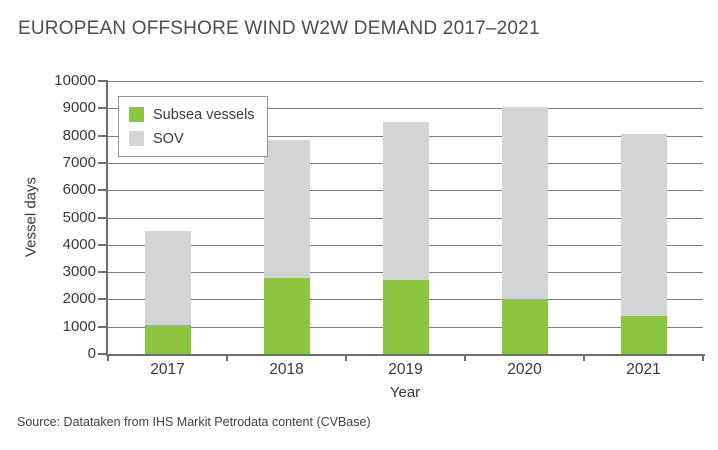 The height and width of the screenshot is (450, 718). I want to click on y-axis-tick-label: 3000, so click(79, 272).